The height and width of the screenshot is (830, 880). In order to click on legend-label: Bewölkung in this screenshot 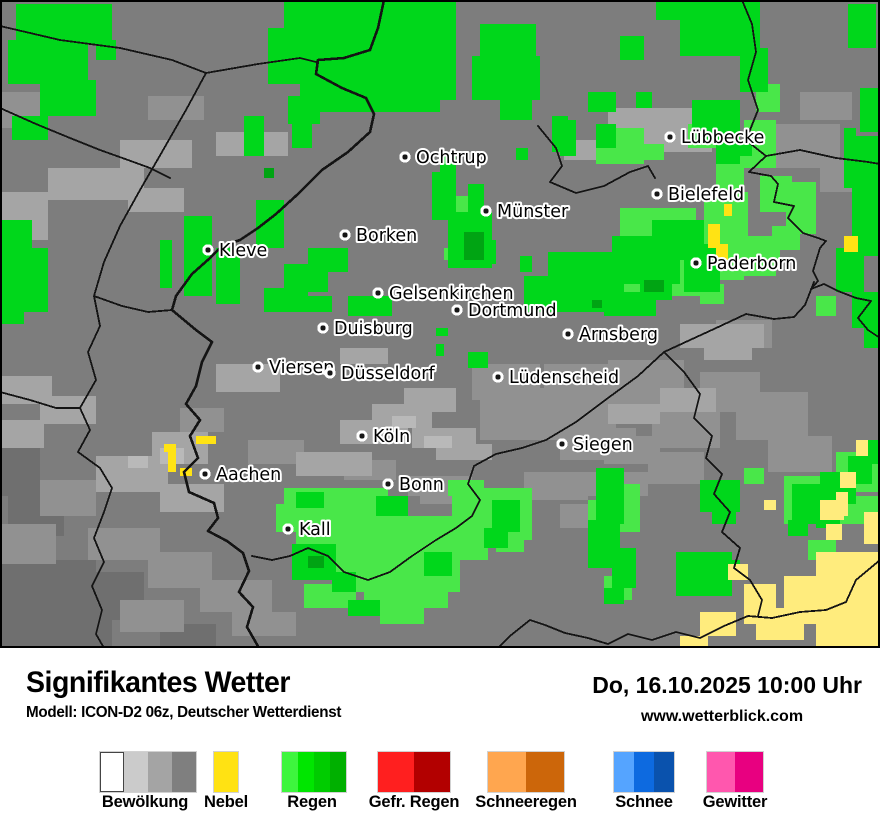, I will do `click(145, 802)`.